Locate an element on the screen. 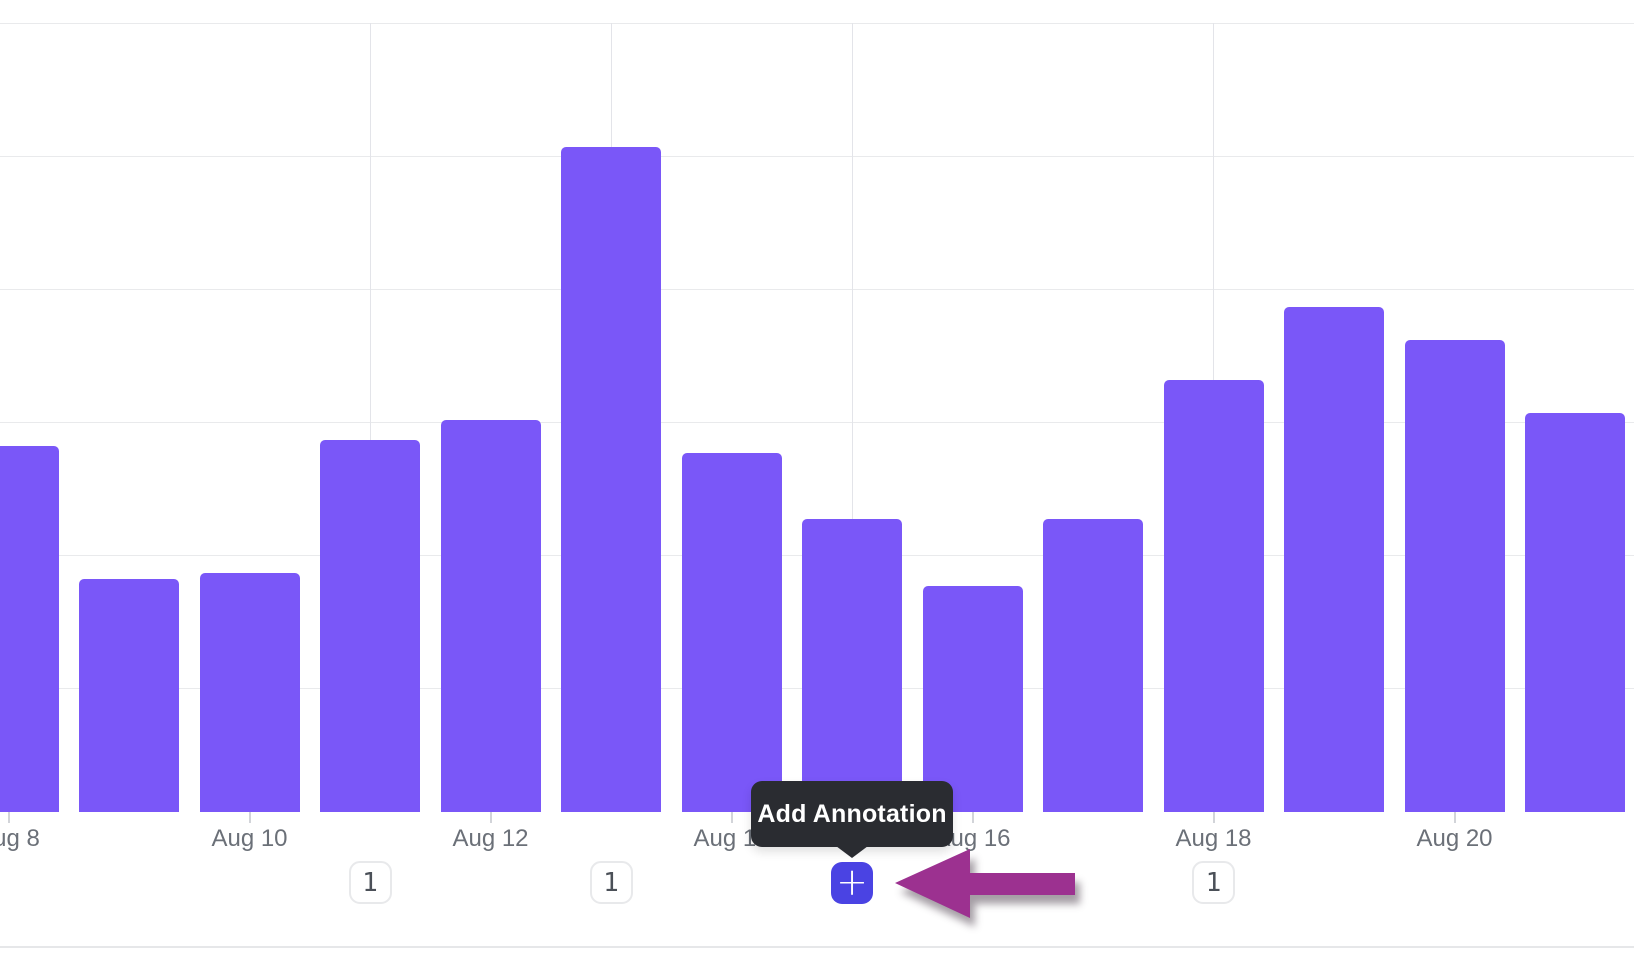  x-axis-label: Aug 12 is located at coordinates (490, 838).